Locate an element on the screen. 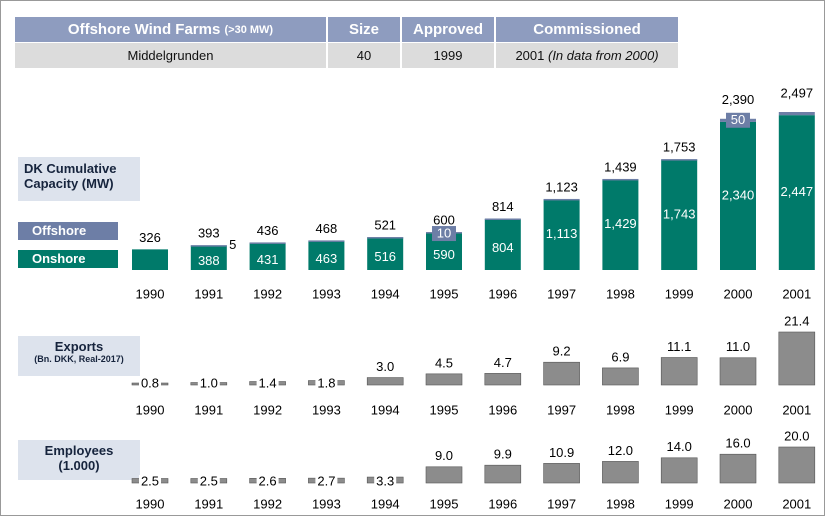 The width and height of the screenshot is (825, 516). data-label: 590 is located at coordinates (444, 254).